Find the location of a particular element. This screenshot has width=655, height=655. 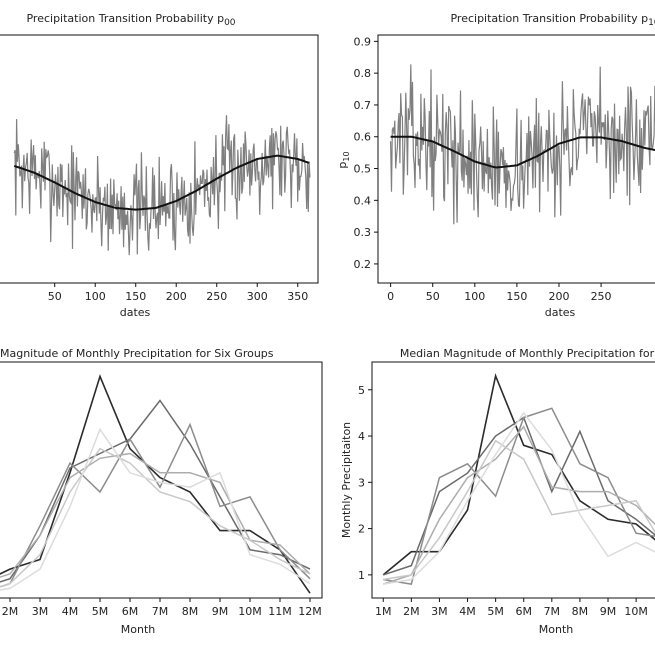

p00-daily-series is located at coordinates (162, 185).